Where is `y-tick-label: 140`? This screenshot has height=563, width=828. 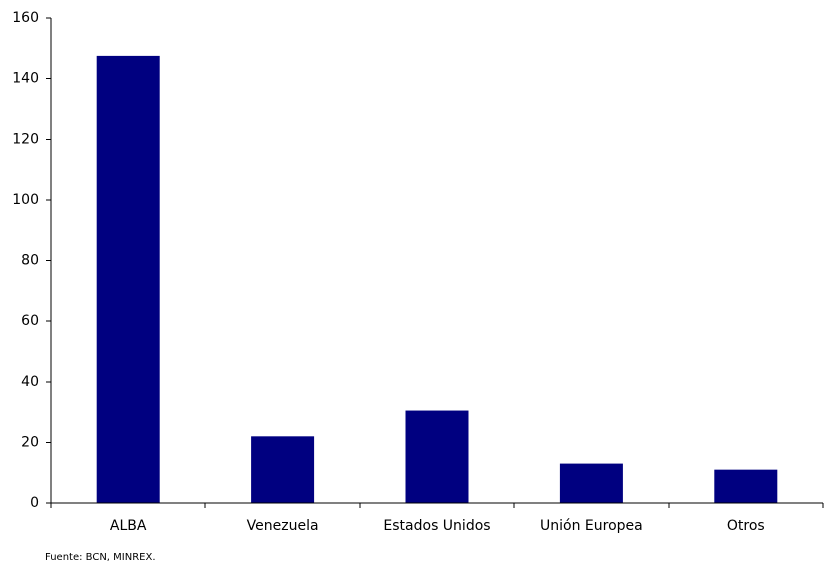
y-tick-label: 140 is located at coordinates (25, 79).